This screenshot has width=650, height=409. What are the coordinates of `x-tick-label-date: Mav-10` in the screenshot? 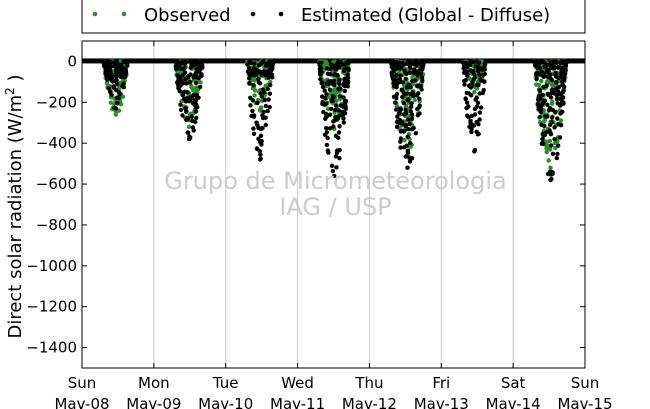 It's located at (225, 402).